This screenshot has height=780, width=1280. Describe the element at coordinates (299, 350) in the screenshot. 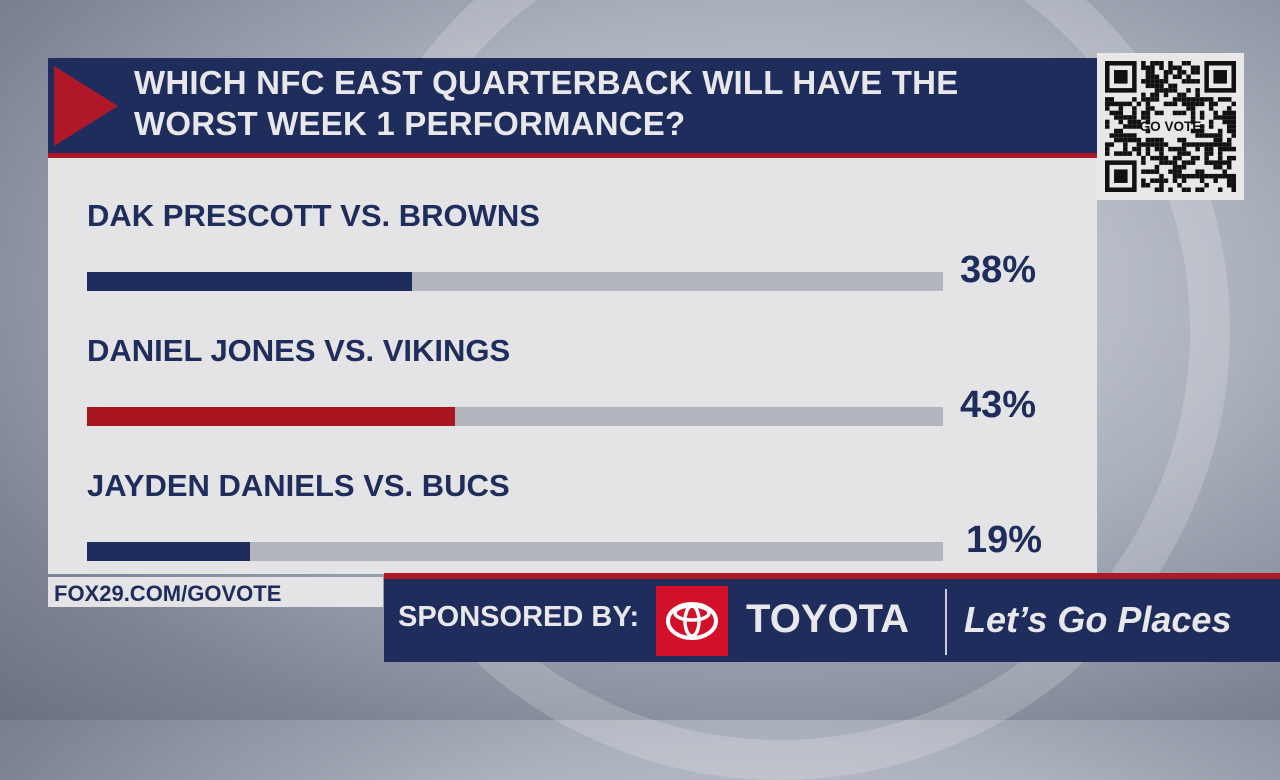

I see `bar-label: DANIEL JONES VS. VIKINGS` at that location.